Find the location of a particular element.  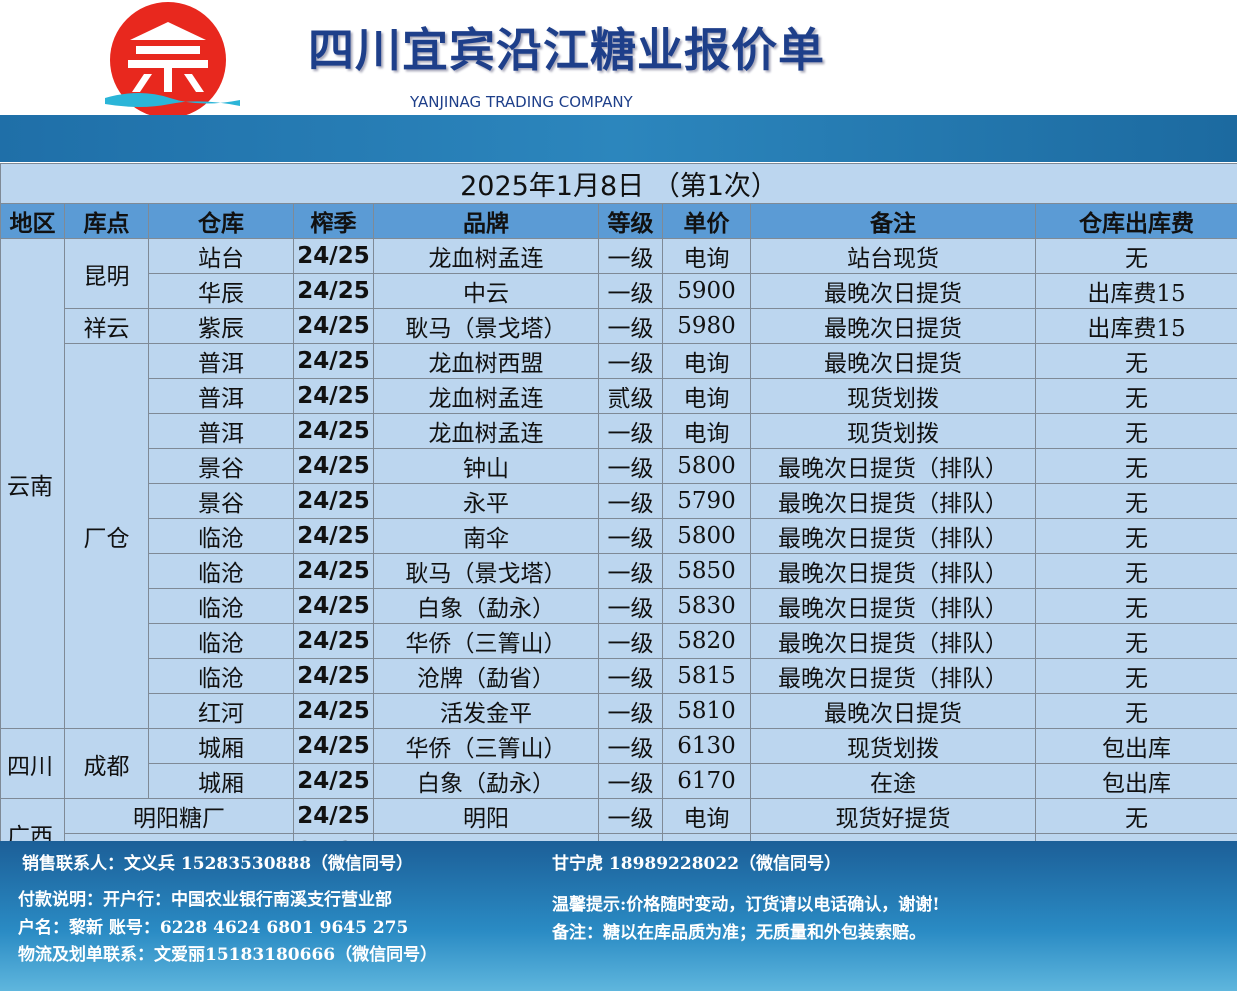

cell: 贰级 is located at coordinates (630, 396).